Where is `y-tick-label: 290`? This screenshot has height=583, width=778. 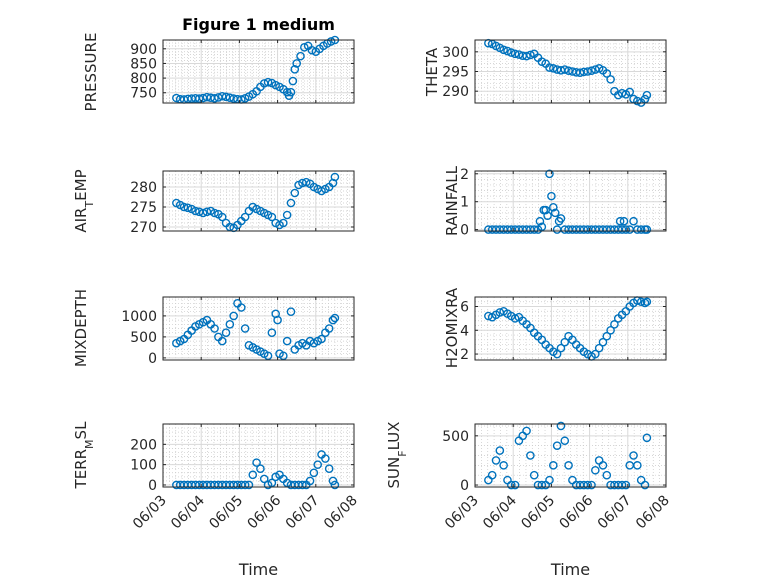 y-tick-label: 290 is located at coordinates (455, 92).